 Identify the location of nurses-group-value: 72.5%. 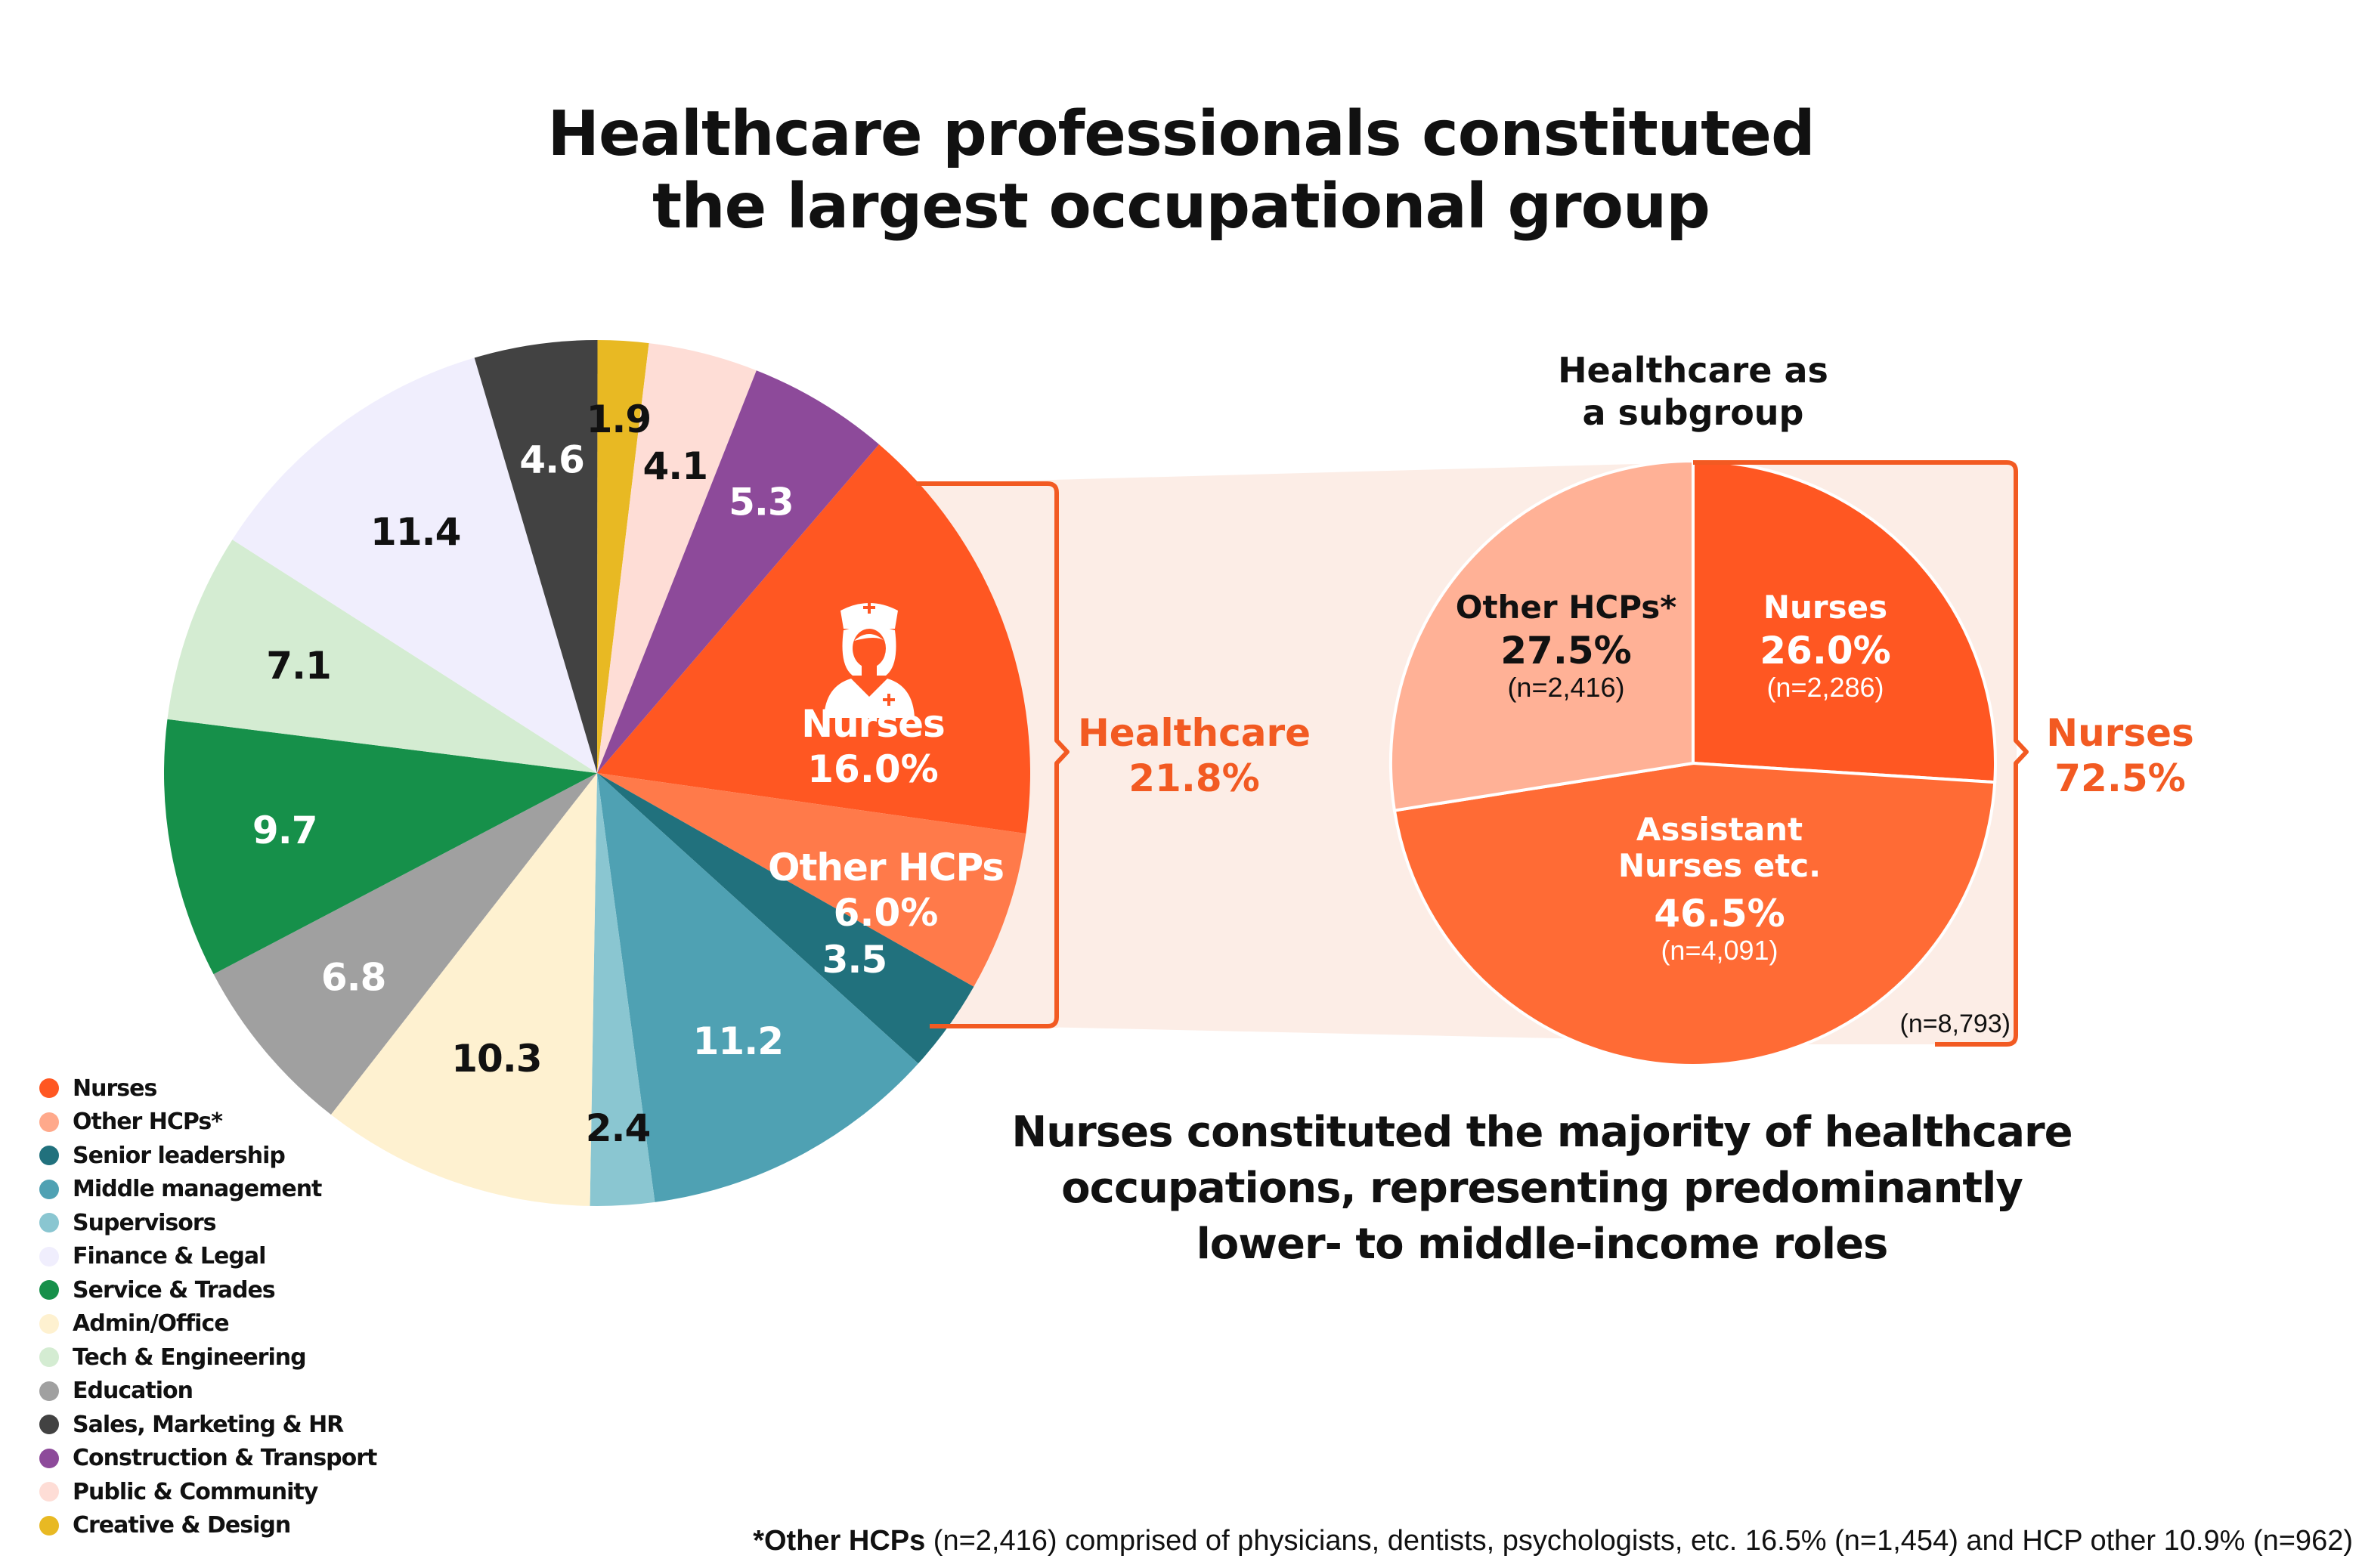
(2120, 778).